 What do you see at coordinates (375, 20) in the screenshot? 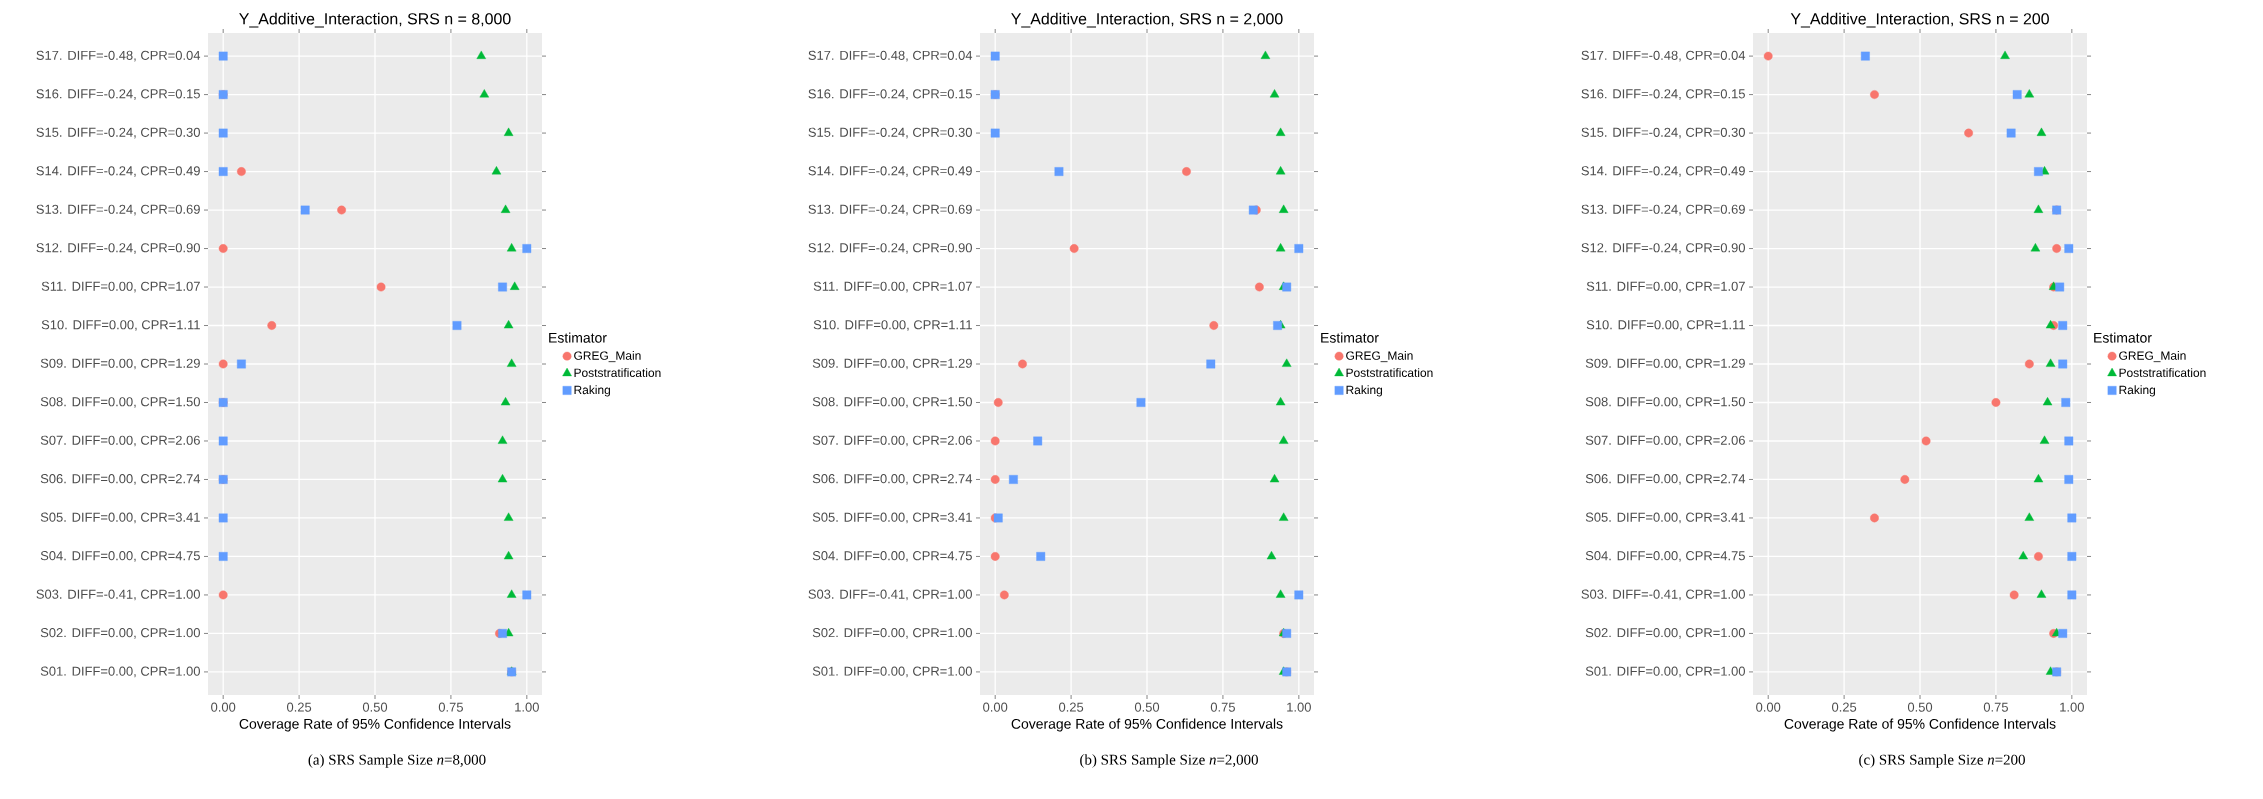
I see `chart-title: Y_Additive_Interaction, SRS n = 8,000` at bounding box center [375, 20].